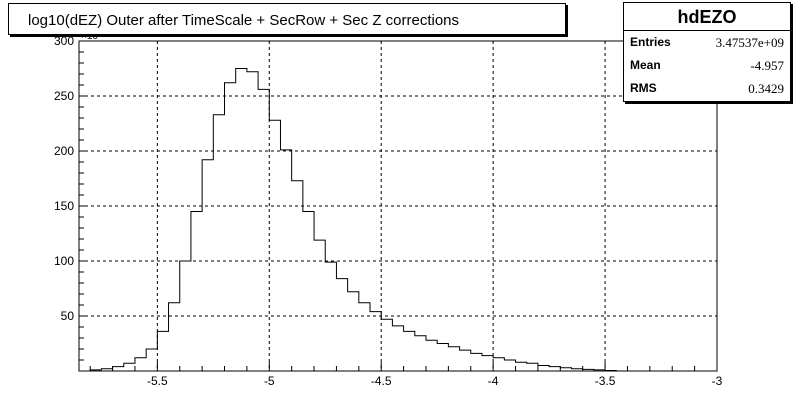  What do you see at coordinates (707, 45) in the screenshot?
I see `stats-row-entries: Entries 3.47537e+09` at bounding box center [707, 45].